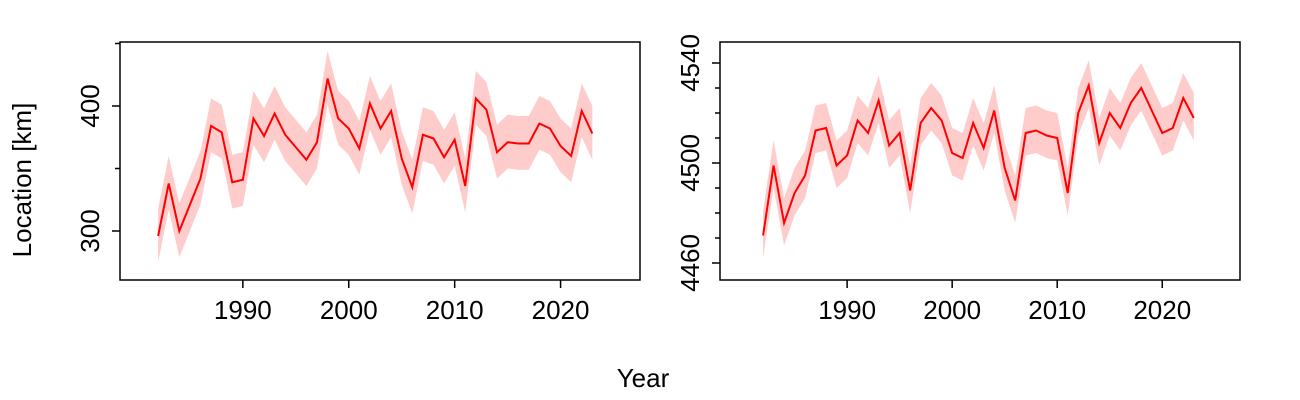 Image resolution: width=1300 pixels, height=400 pixels. Describe the element at coordinates (90, 230) in the screenshot. I see `y-tick-label: 300` at that location.